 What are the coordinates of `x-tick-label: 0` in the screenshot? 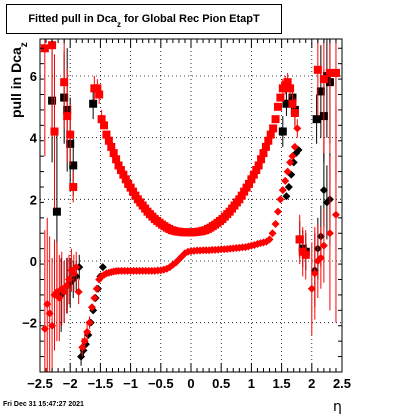 It's located at (190, 383).